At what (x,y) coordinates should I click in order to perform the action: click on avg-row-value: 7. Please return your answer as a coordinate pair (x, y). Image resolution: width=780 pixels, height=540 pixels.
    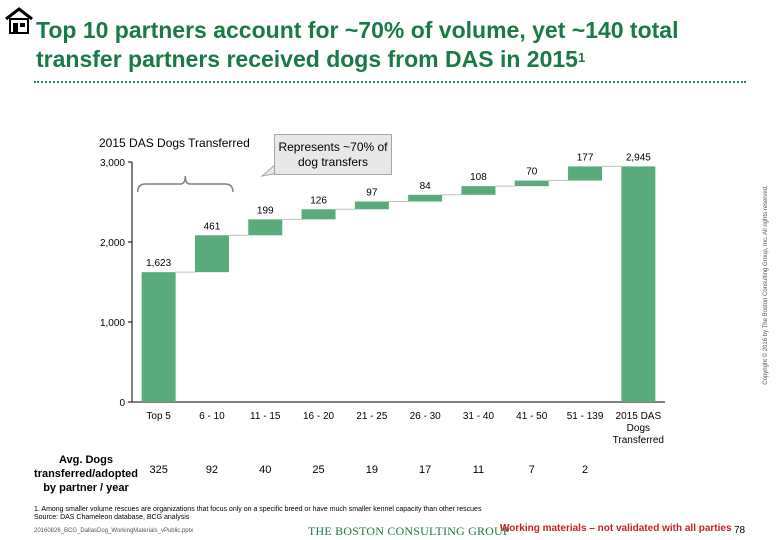
    Looking at the image, I should click on (531, 470).